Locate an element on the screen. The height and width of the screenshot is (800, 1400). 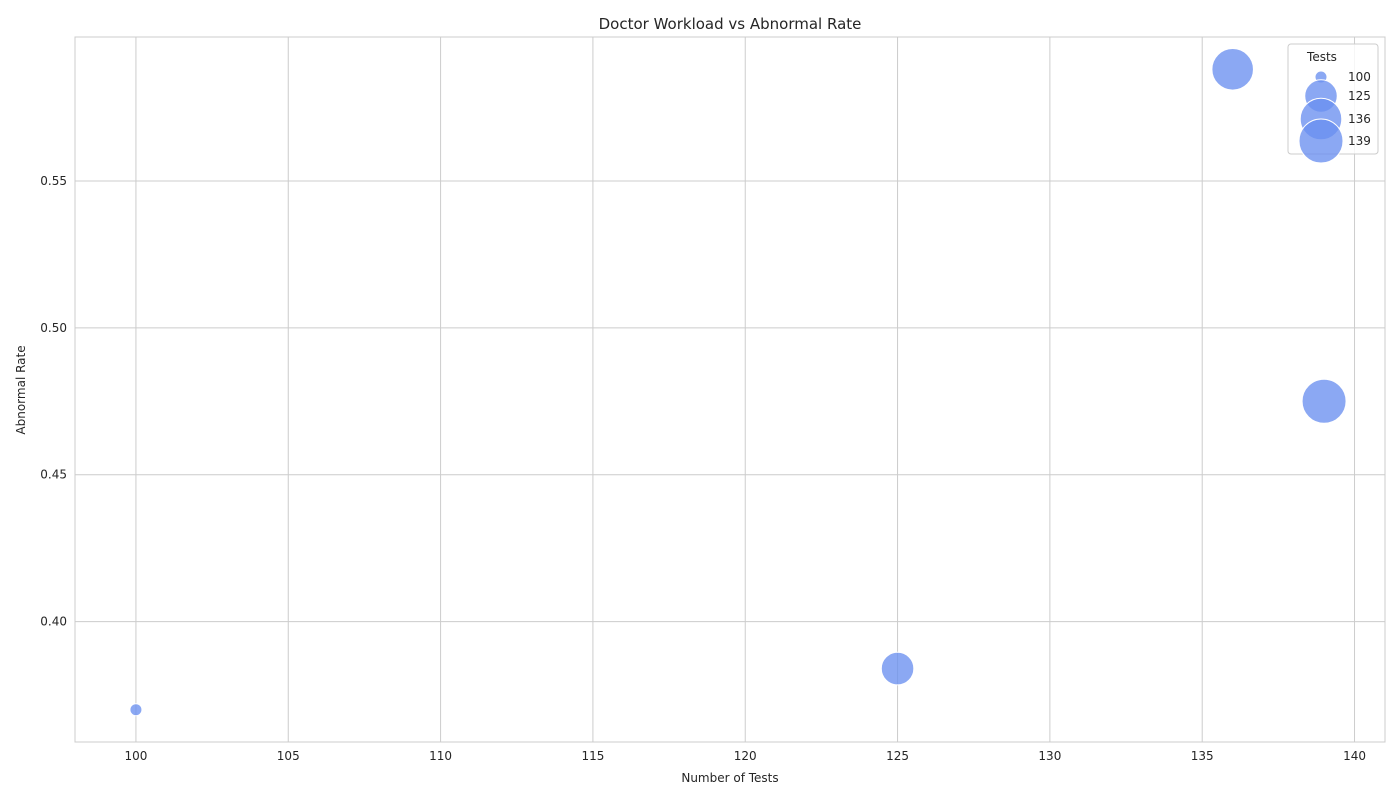
y-tick-label: 0.50 is located at coordinates (53, 328).